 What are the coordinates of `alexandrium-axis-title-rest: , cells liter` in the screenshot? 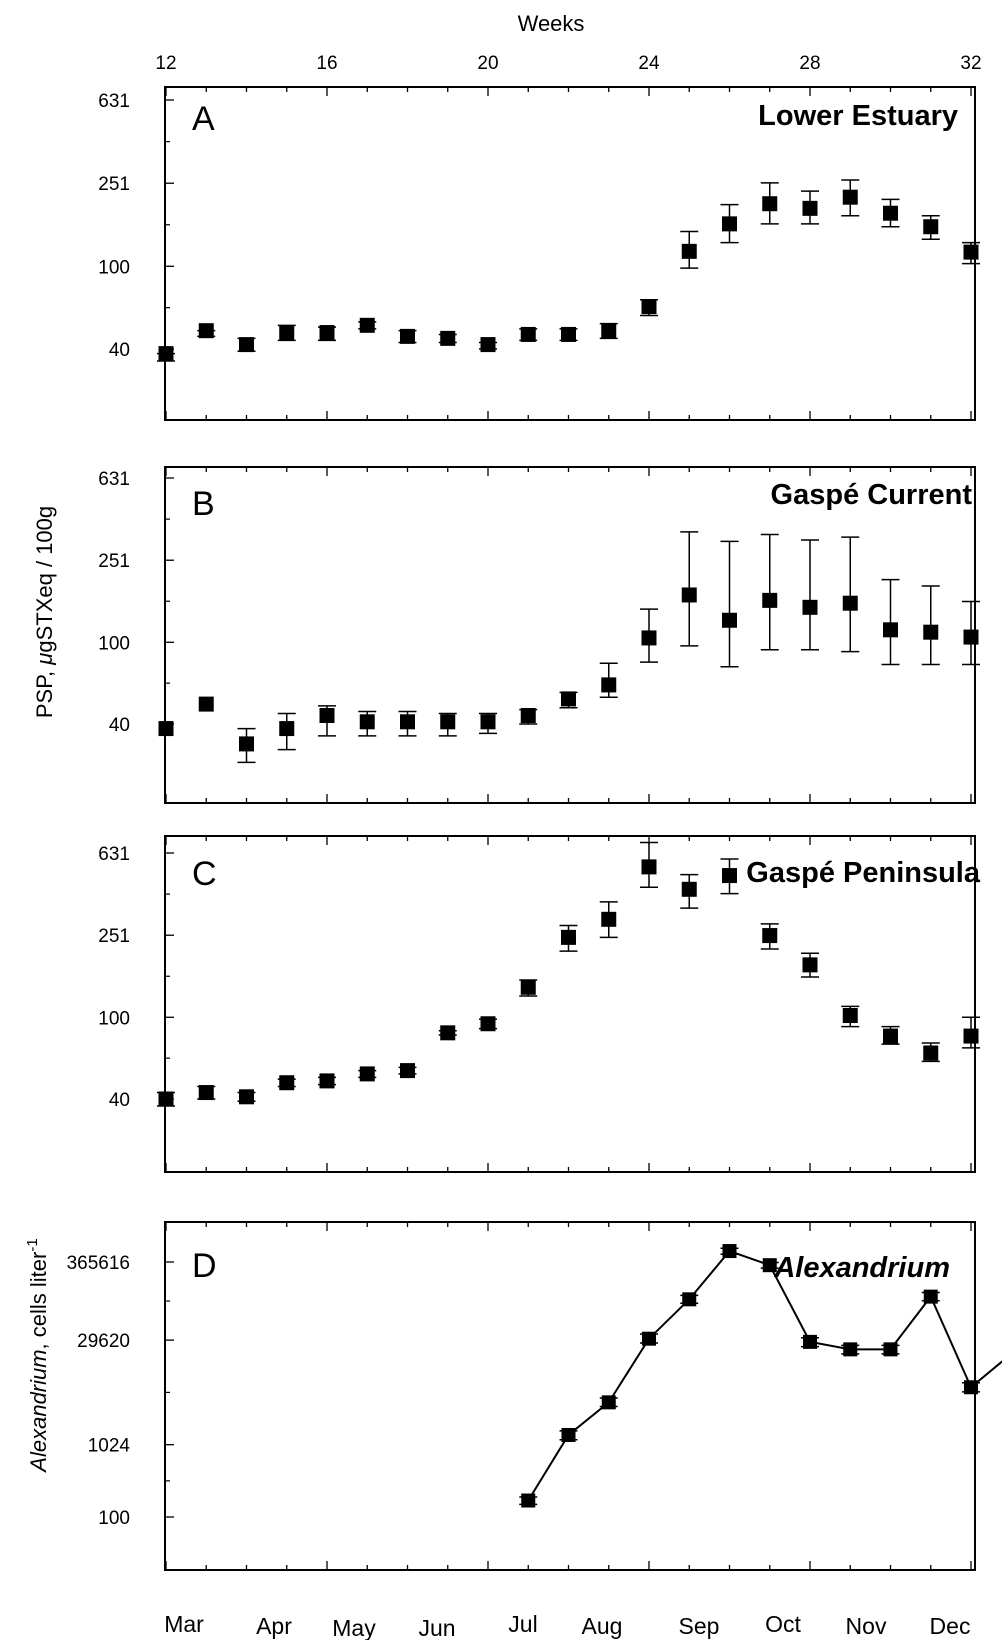 It's located at (38, 1301).